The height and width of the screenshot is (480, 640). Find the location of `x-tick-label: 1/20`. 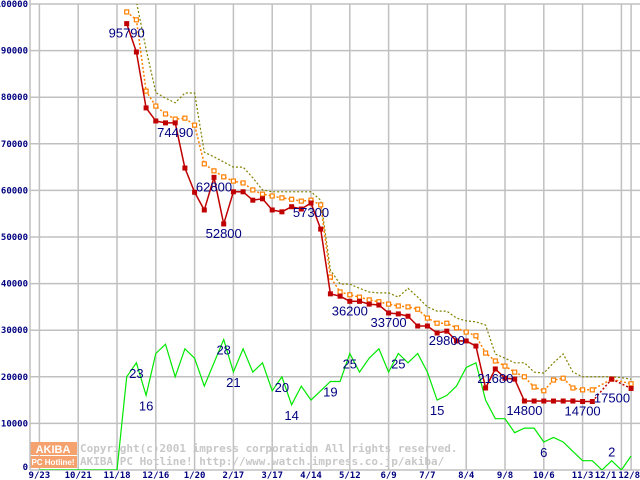

x-tick-label: 1/20 is located at coordinates (195, 475).